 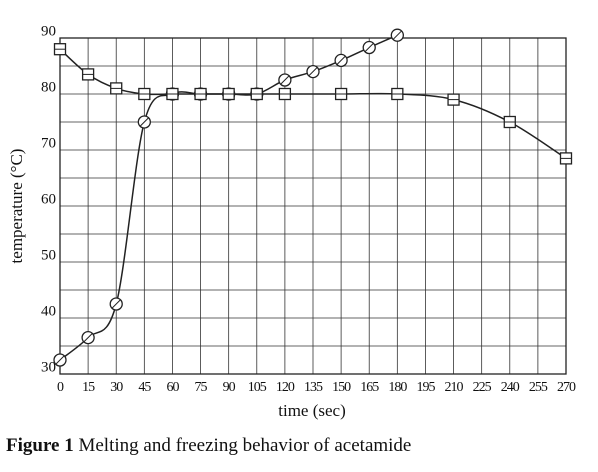 I want to click on x-tick-label: 255, so click(x=538, y=387).